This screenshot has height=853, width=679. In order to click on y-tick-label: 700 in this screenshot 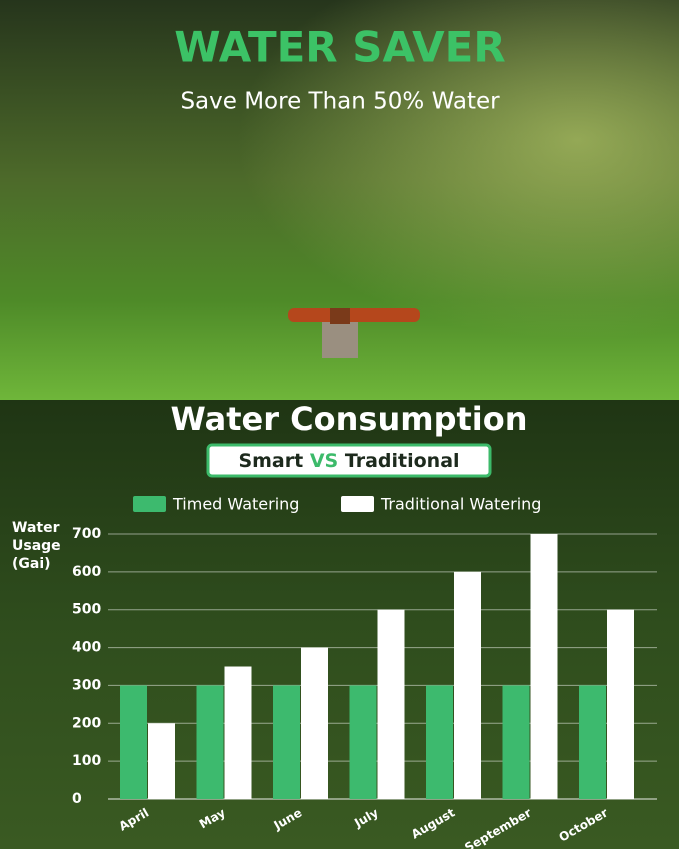, I will do `click(86, 534)`.